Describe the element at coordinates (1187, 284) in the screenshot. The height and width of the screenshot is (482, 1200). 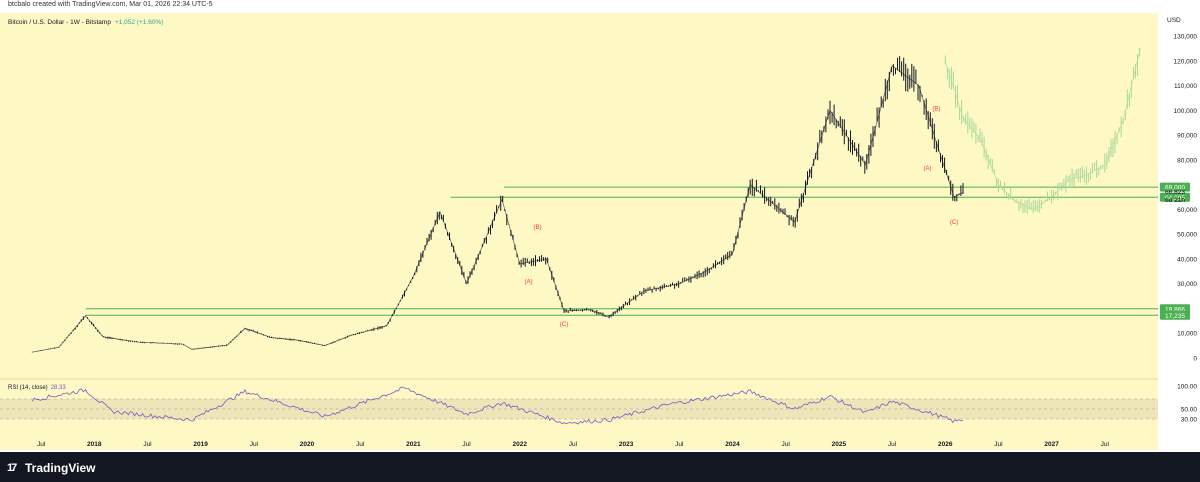
I see `y-tick-label: 30,000` at that location.